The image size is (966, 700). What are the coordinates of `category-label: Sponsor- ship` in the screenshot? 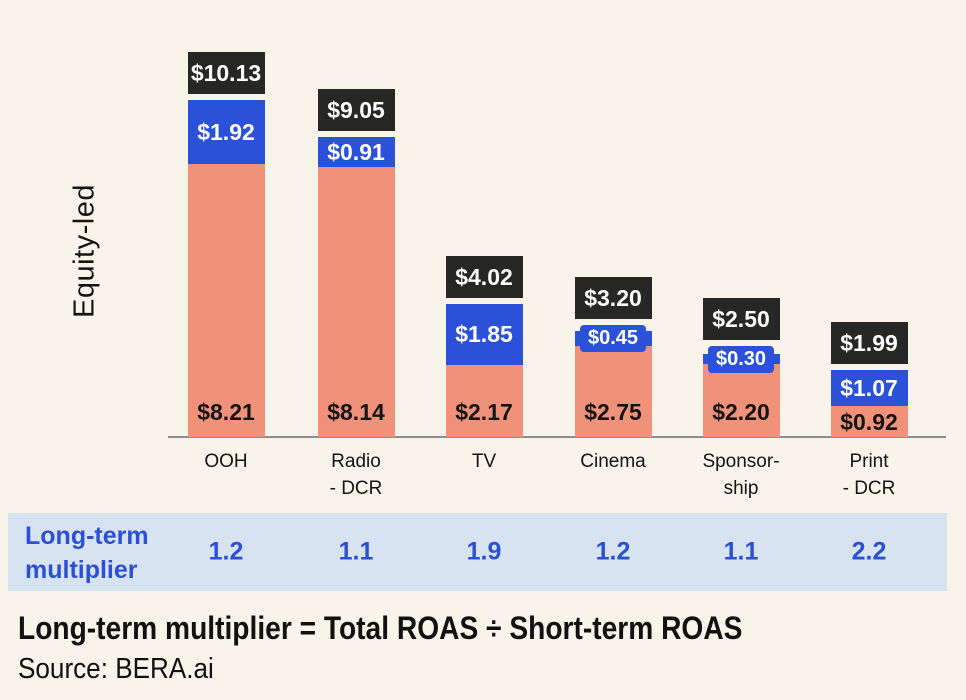 It's located at (741, 475).